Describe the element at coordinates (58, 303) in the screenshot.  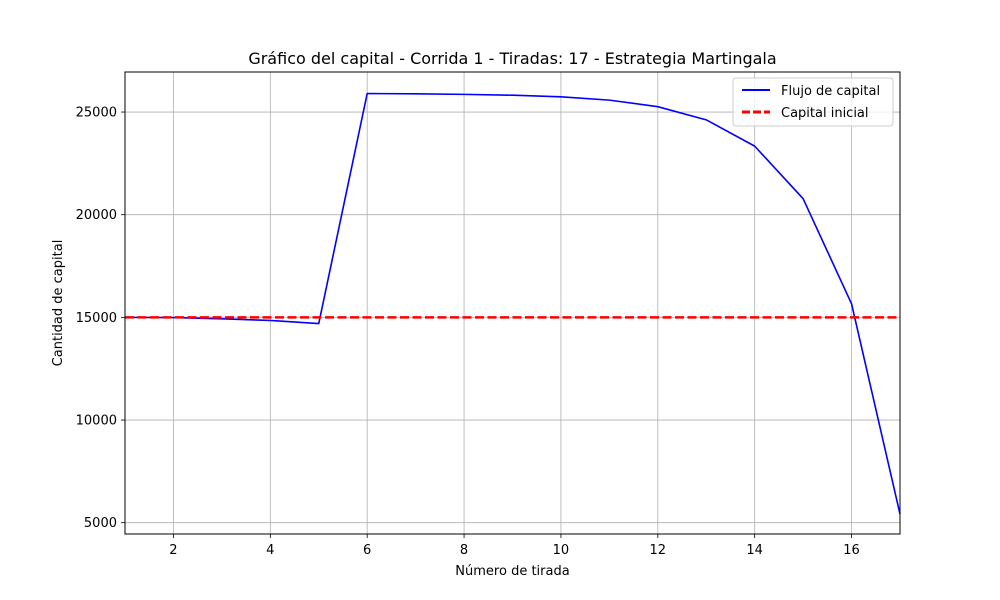
I see `y-axis-label: Cantidad de capital` at that location.